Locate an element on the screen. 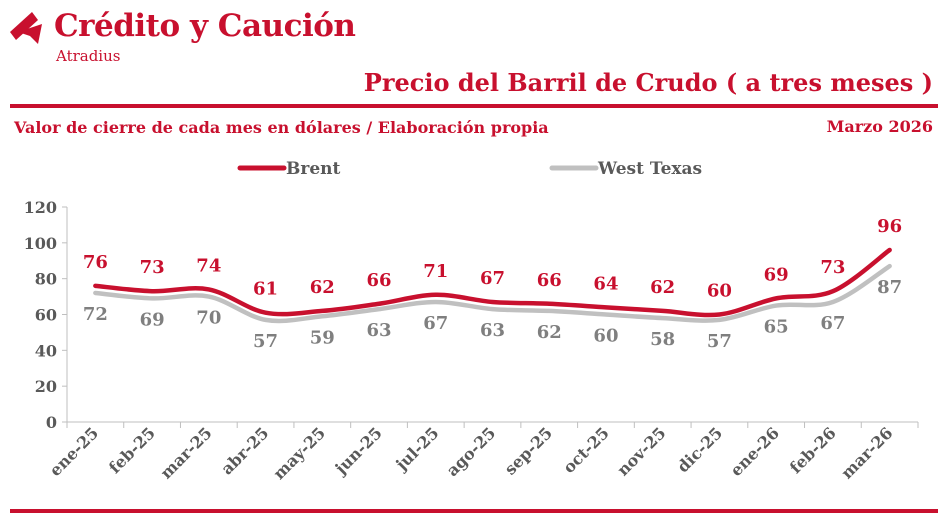  x-tick-label: feb-26 is located at coordinates (813, 450).